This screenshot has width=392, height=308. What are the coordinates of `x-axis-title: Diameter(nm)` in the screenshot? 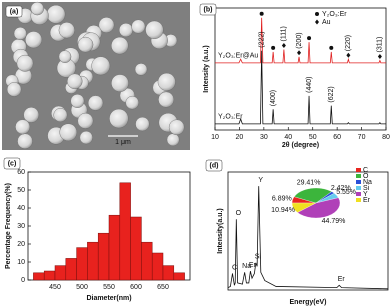 It's located at (108, 298).